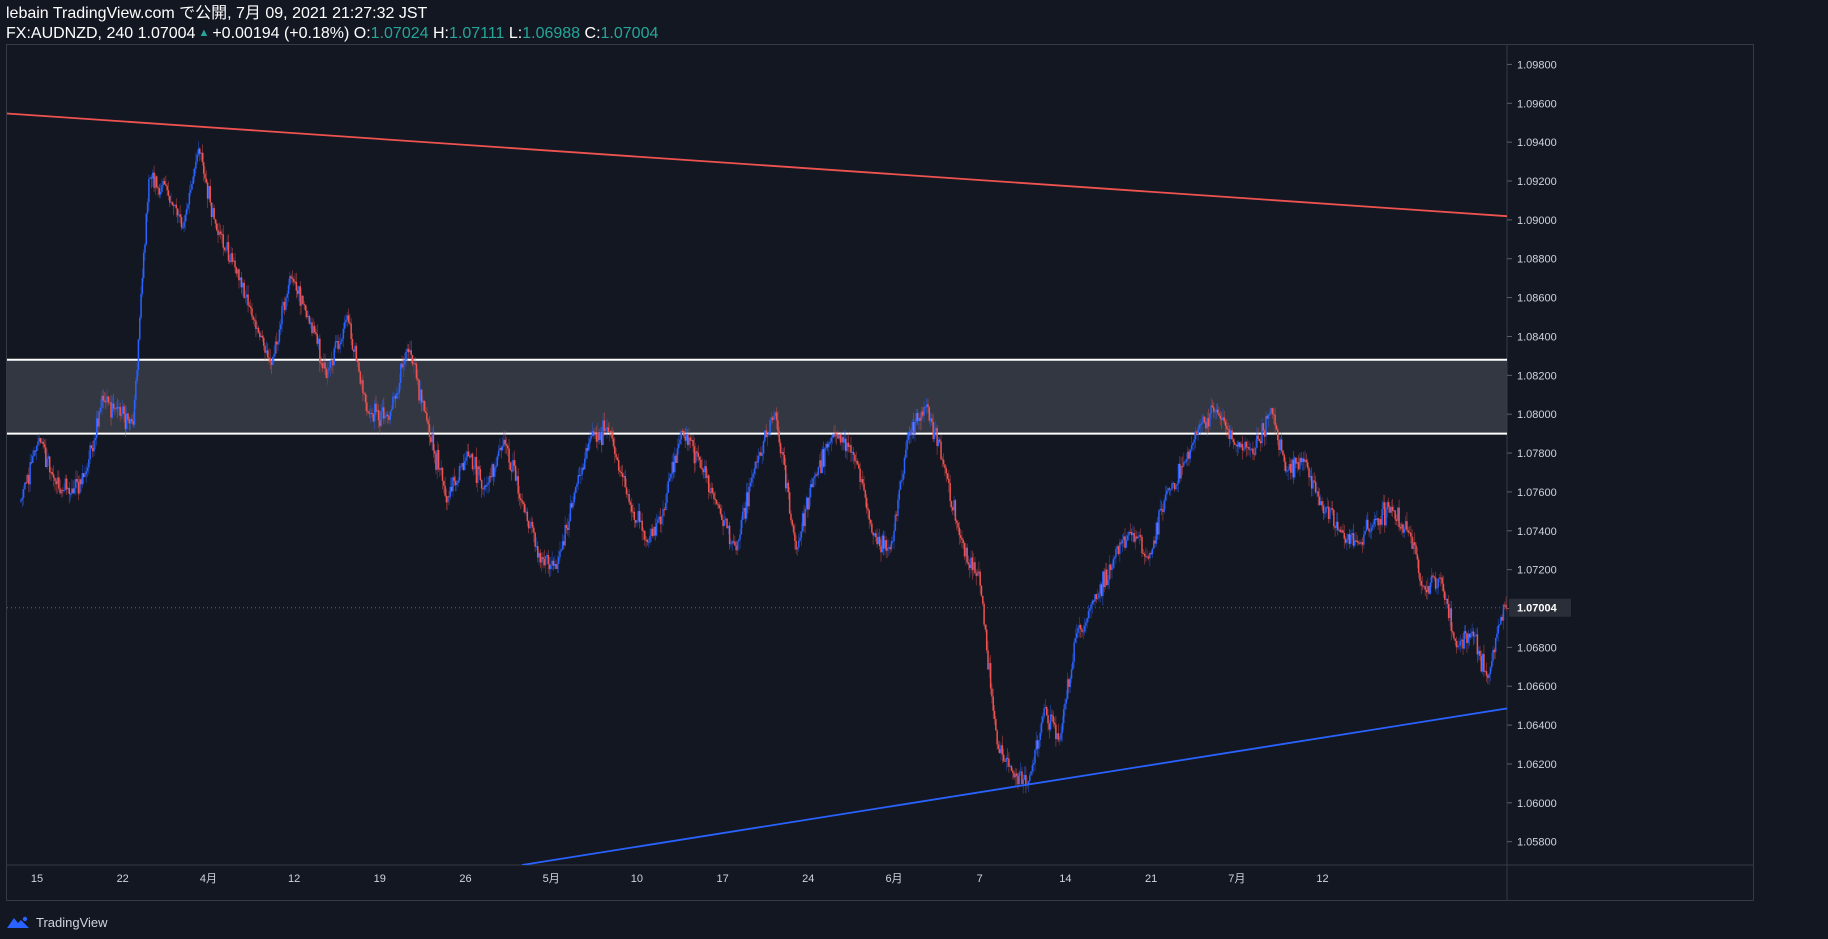  Describe the element at coordinates (281, 33) in the screenshot. I see `change-label: +0.00194 (+0.18%)` at that location.